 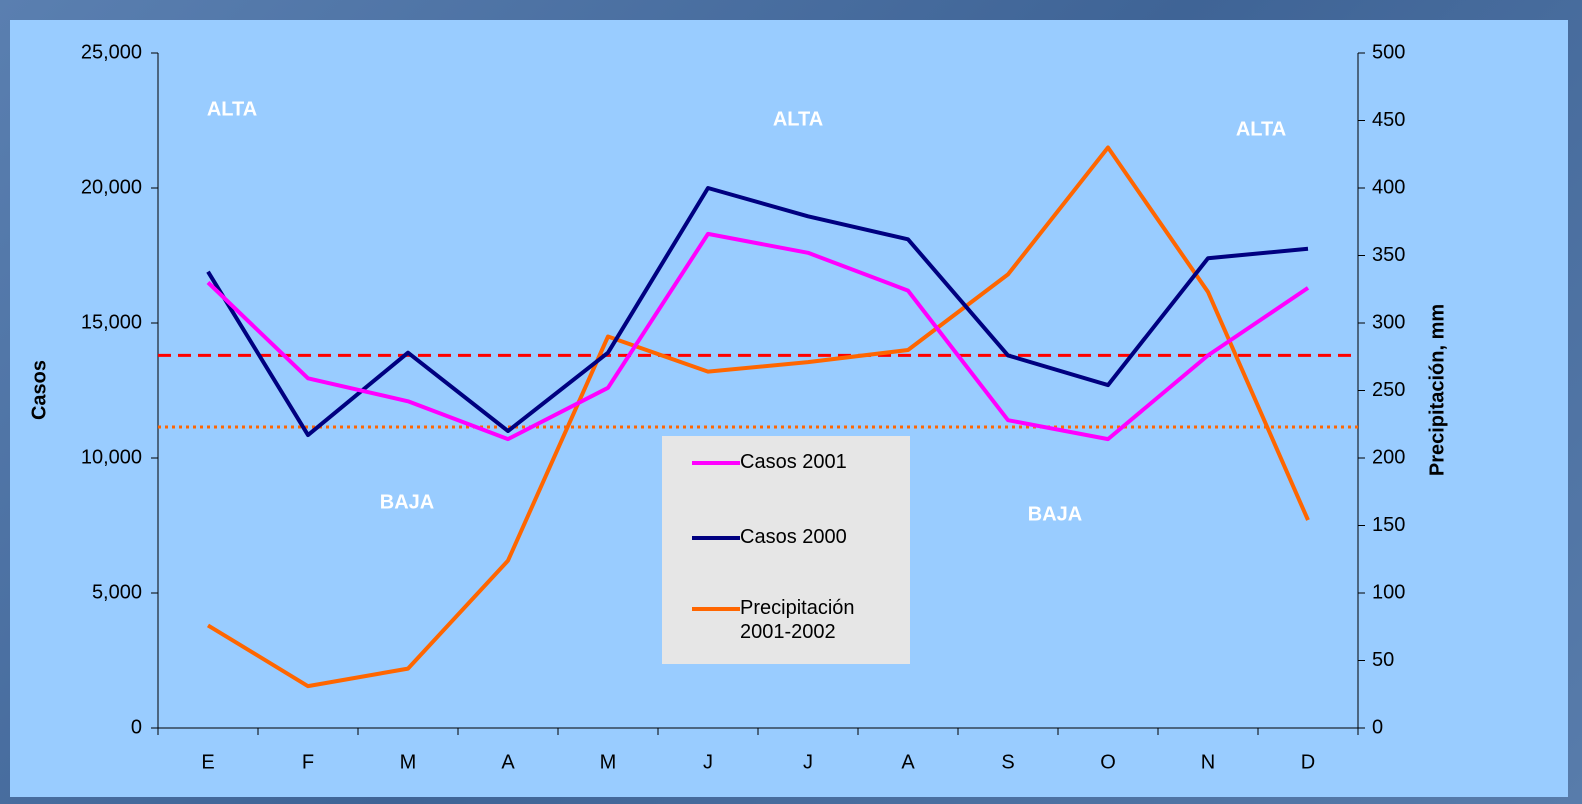 I want to click on x-tick-label: D, so click(x=1308, y=762).